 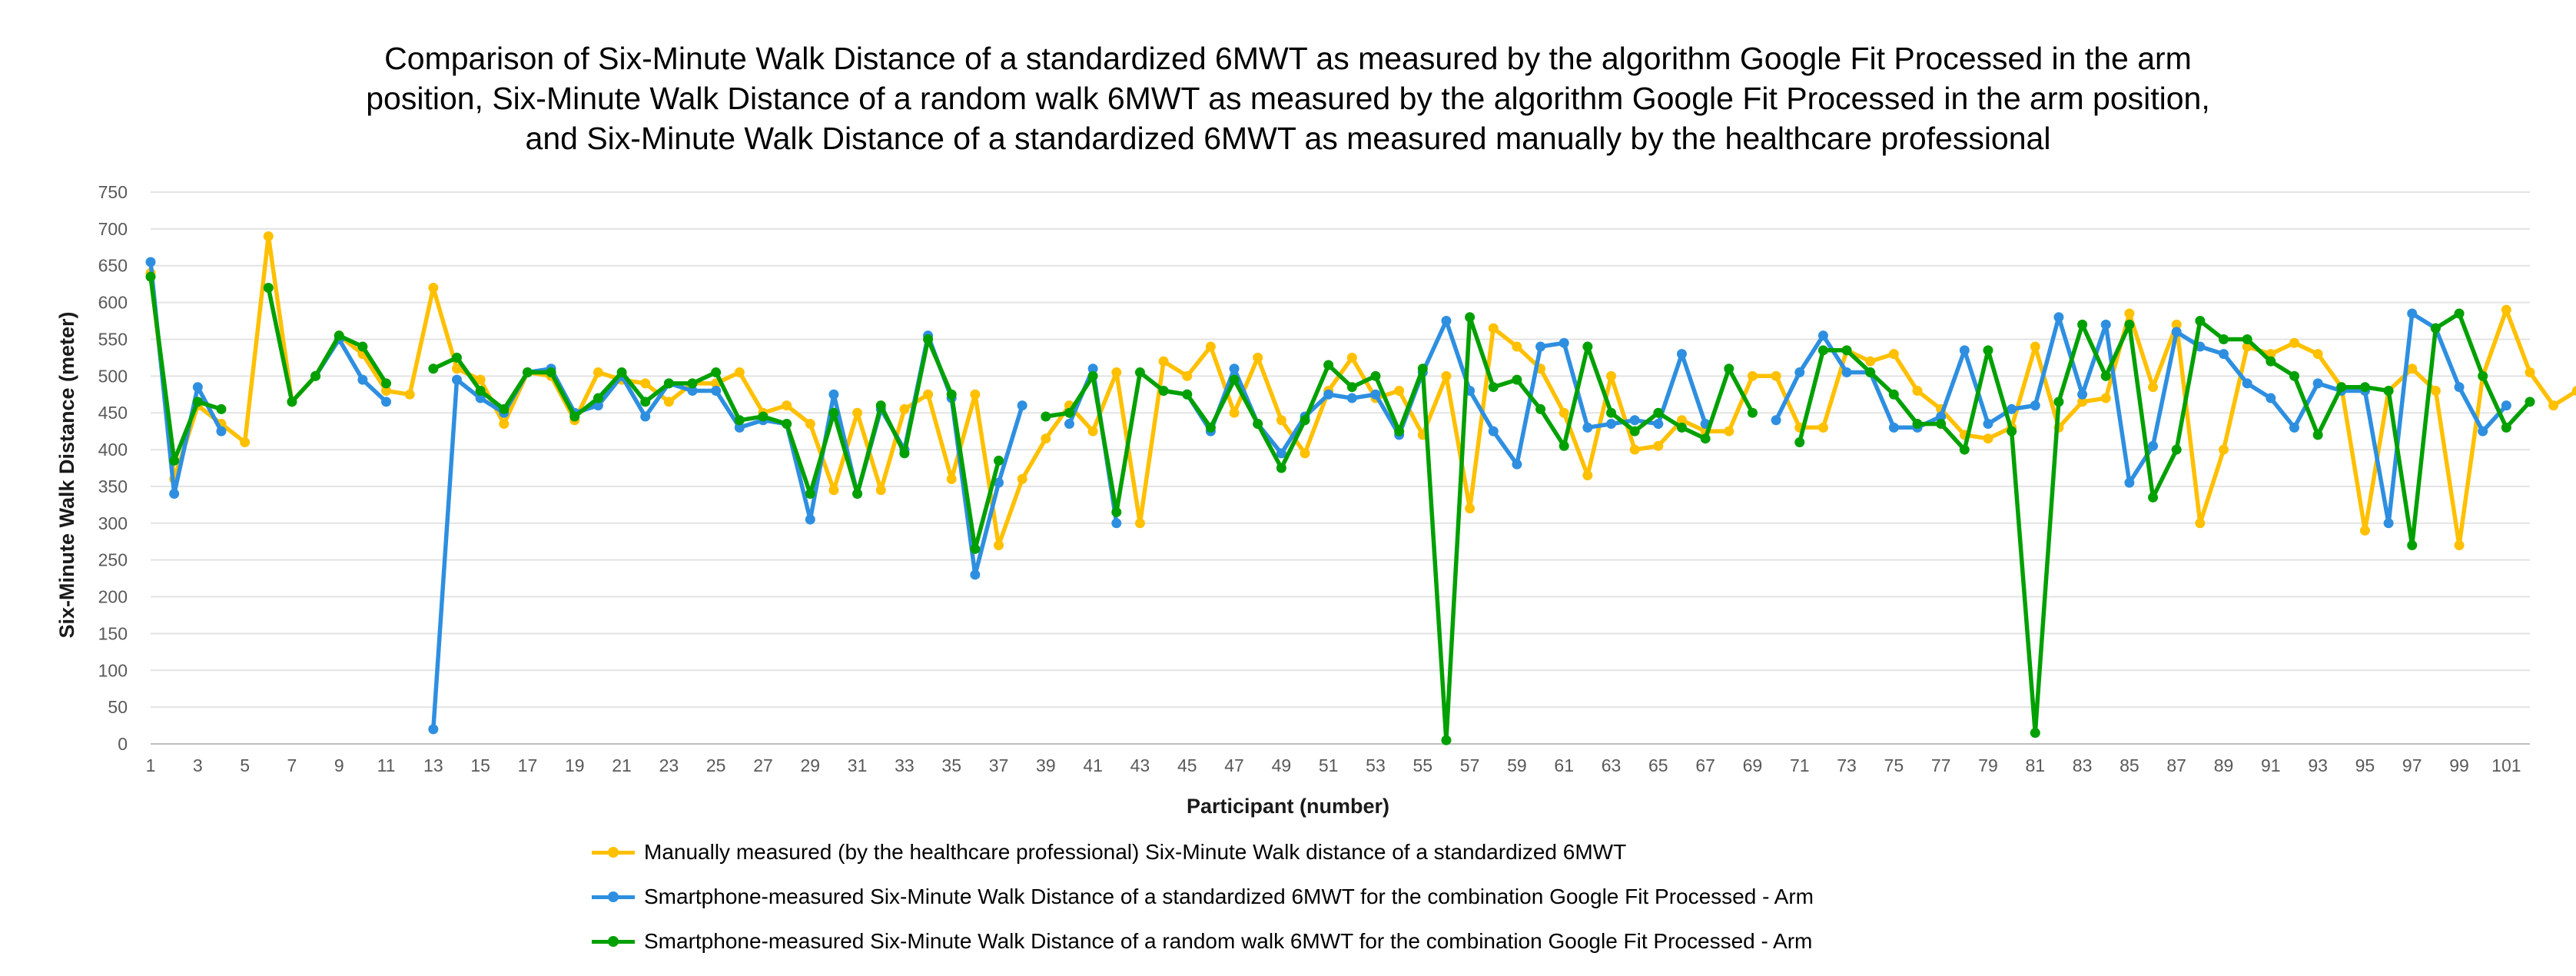 What do you see at coordinates (433, 765) in the screenshot?
I see `x-tick-label: 13` at bounding box center [433, 765].